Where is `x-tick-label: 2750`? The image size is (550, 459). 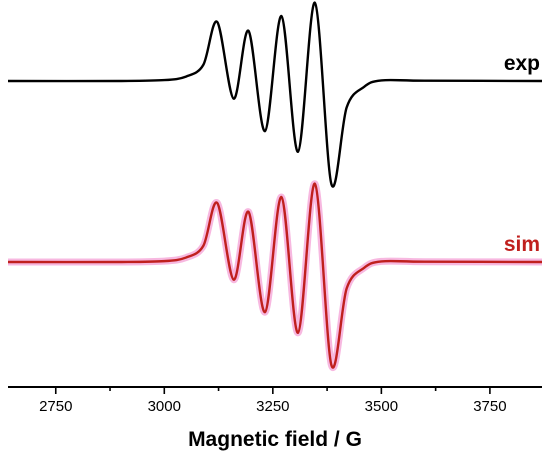 x-tick-label: 2750 is located at coordinates (55, 406).